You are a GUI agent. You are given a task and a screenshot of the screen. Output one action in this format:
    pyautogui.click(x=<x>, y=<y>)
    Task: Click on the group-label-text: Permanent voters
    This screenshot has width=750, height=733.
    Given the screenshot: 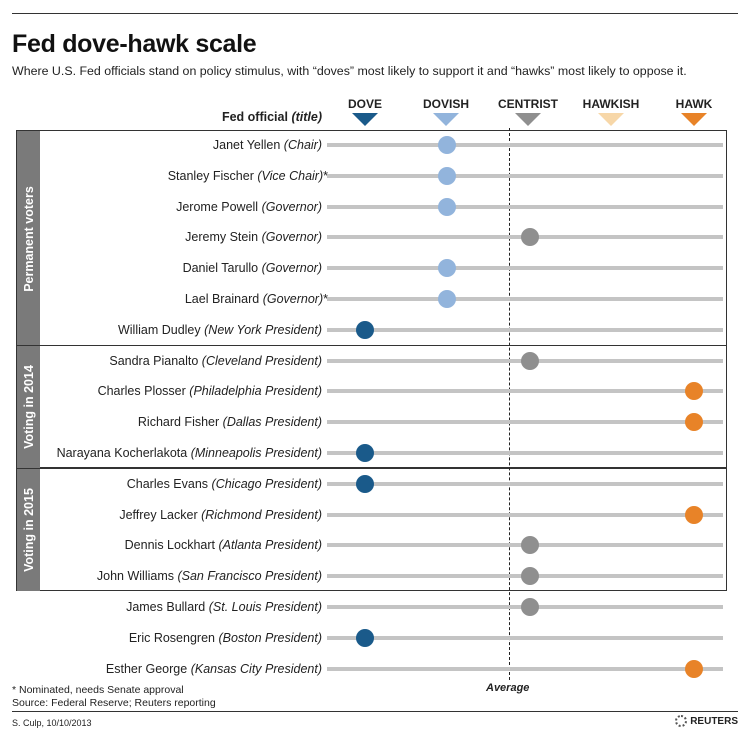 What is the action you would take?
    pyautogui.click(x=28, y=238)
    